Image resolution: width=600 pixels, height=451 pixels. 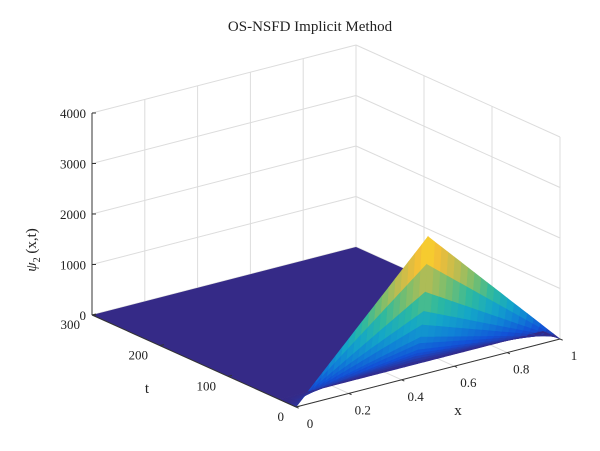 I want to click on x-tick-label: 0.6, so click(x=468, y=382).